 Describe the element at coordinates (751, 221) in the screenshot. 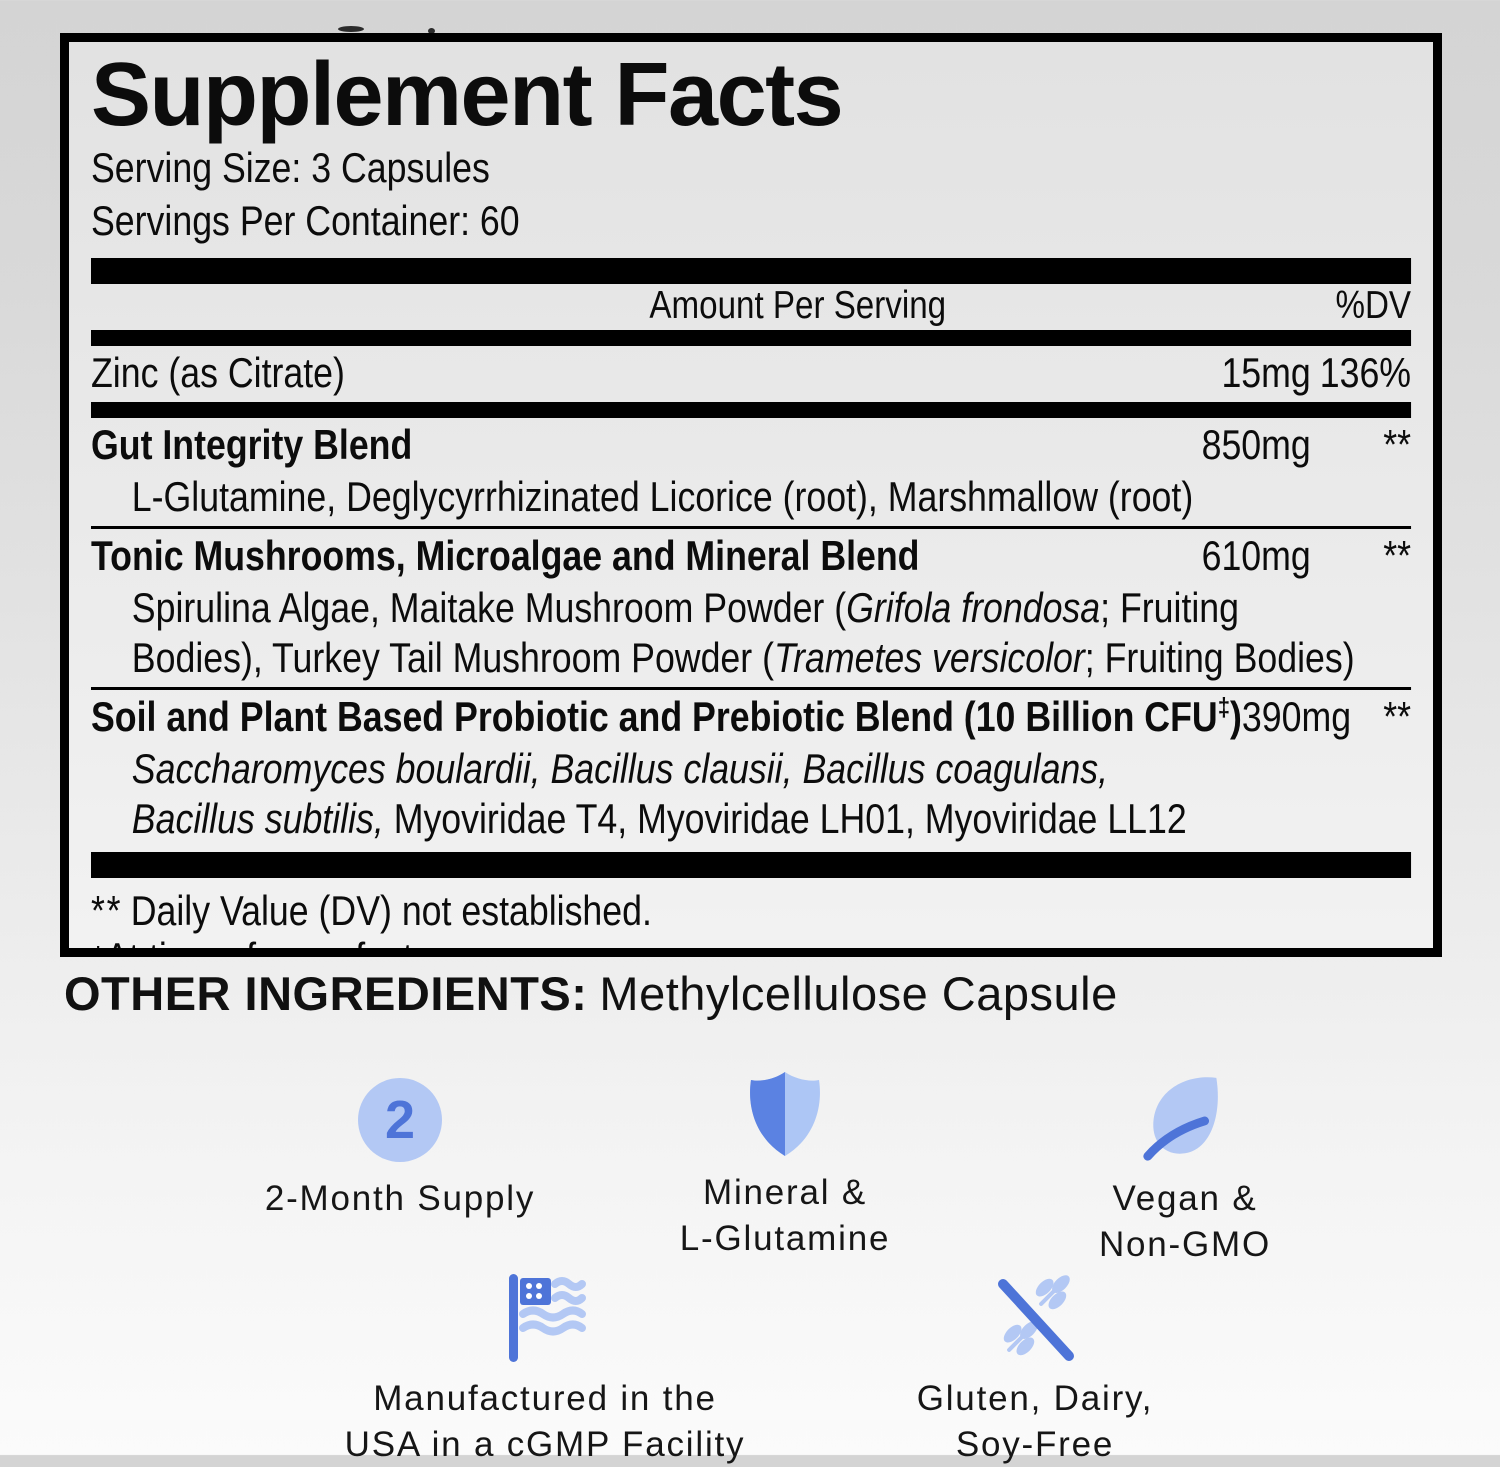

I see `servings-per-container: Servings Per Container: 60` at that location.